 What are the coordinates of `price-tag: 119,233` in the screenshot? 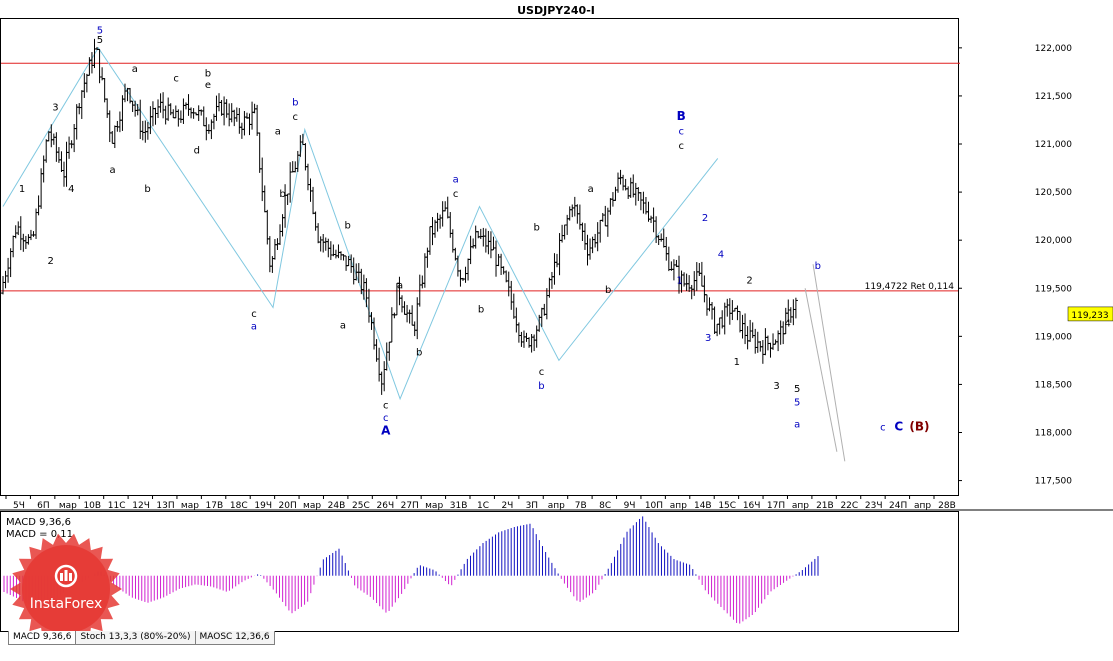 It's located at (1090, 314).